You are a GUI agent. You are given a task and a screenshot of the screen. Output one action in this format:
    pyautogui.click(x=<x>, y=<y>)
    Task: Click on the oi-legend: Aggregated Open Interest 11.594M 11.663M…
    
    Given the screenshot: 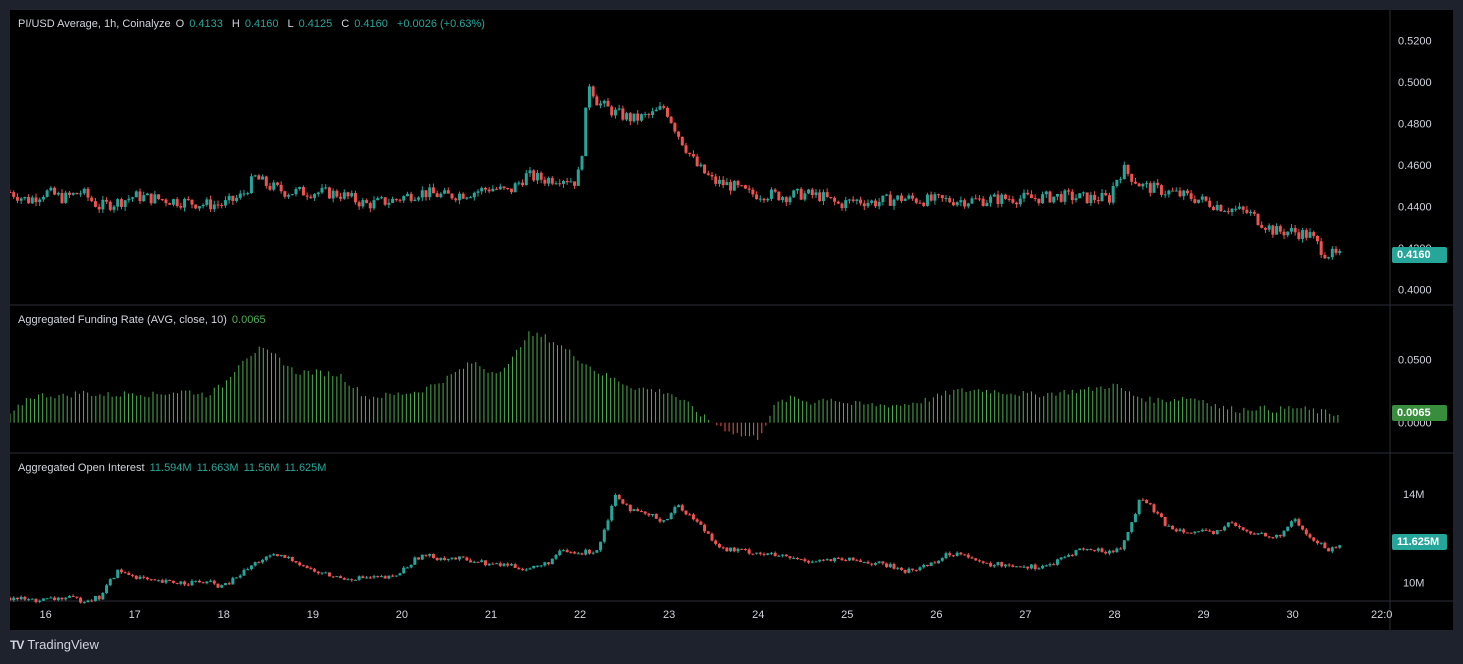 What is the action you would take?
    pyautogui.click(x=172, y=468)
    